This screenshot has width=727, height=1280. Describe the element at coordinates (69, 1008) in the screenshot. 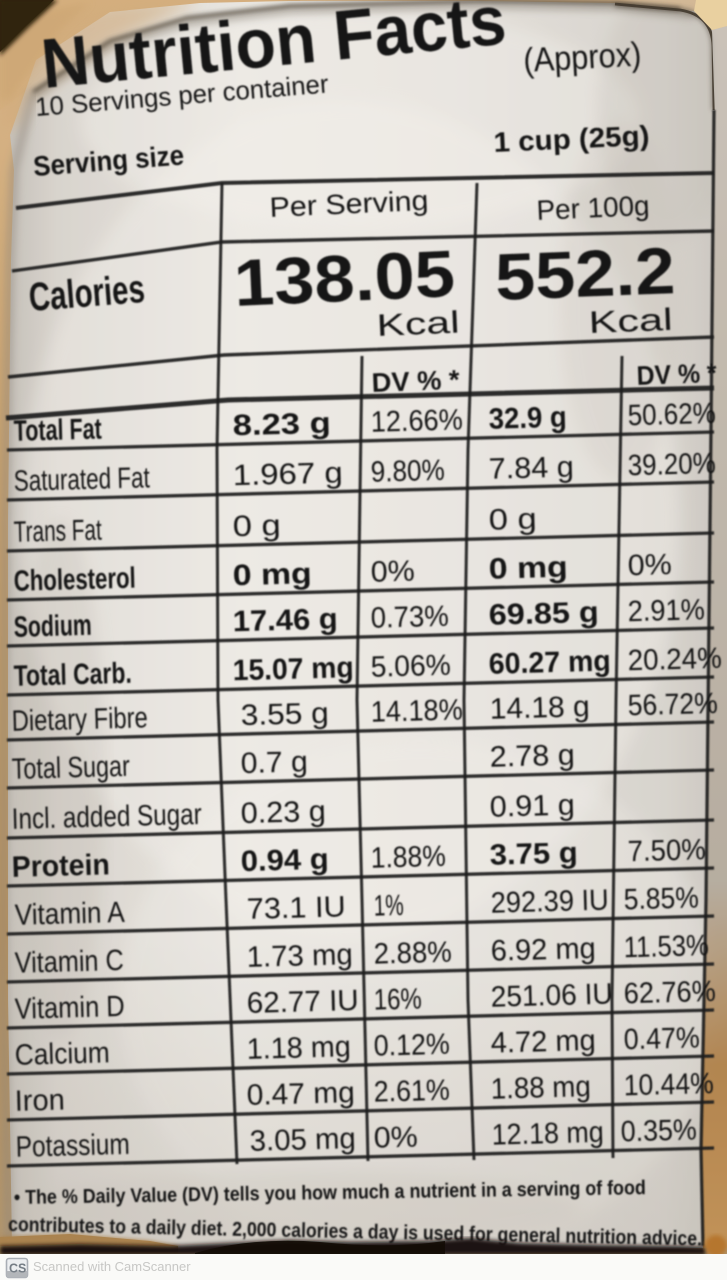

I see `svg-text: Vitamin D` at that location.